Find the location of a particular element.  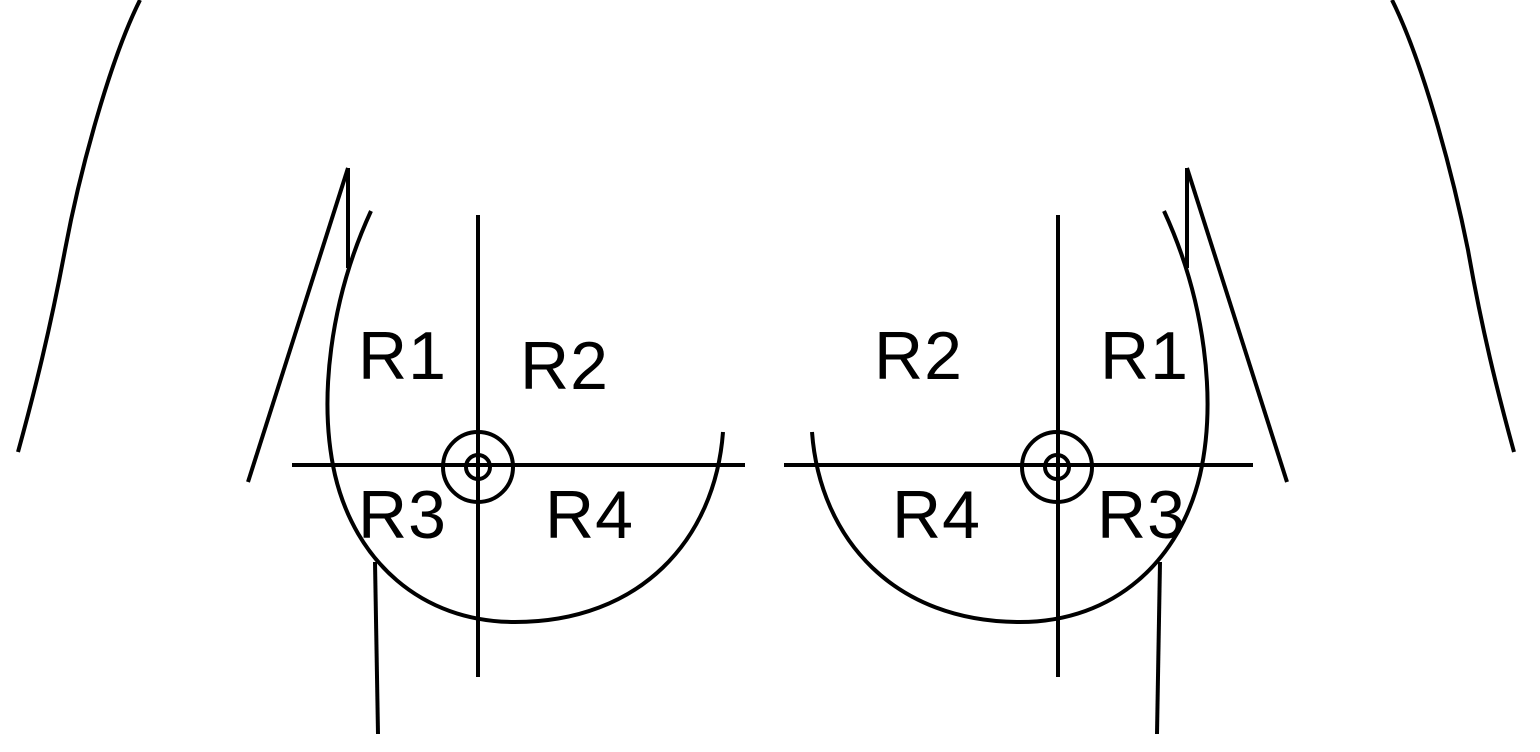

right-label-r2: R2 is located at coordinates (918, 356).